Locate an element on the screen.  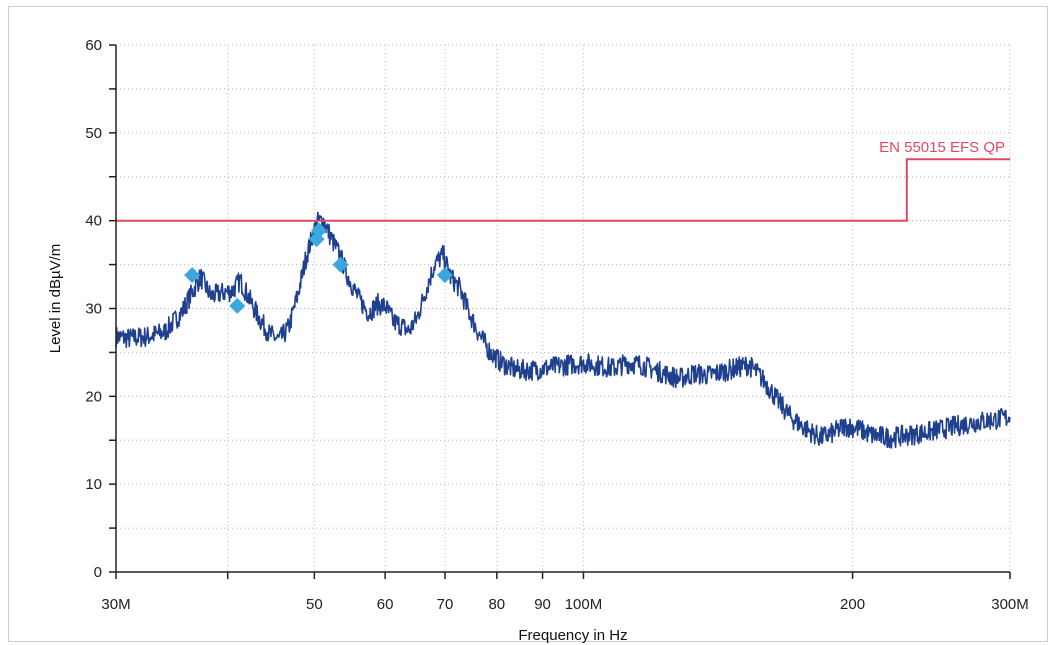
x-tick-label: 90 is located at coordinates (542, 604).